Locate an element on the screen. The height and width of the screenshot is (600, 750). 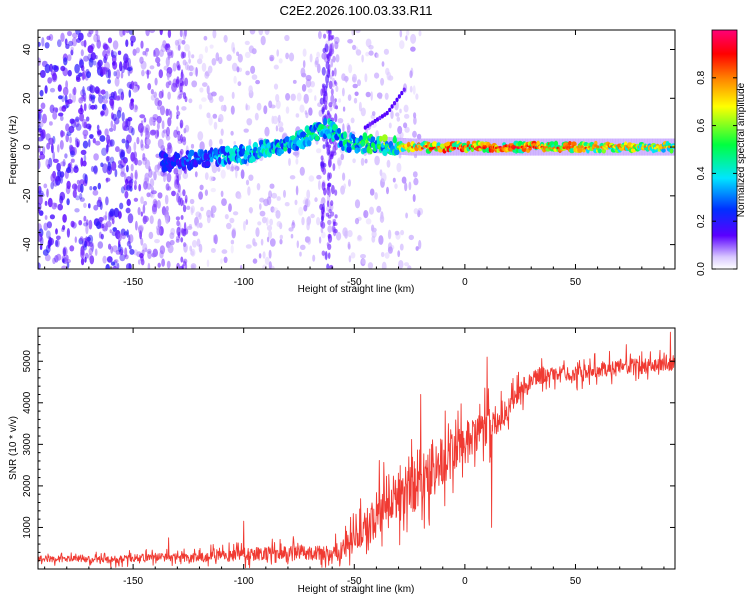
colorbar-tick-label: 0.6 is located at coordinates (701, 125).